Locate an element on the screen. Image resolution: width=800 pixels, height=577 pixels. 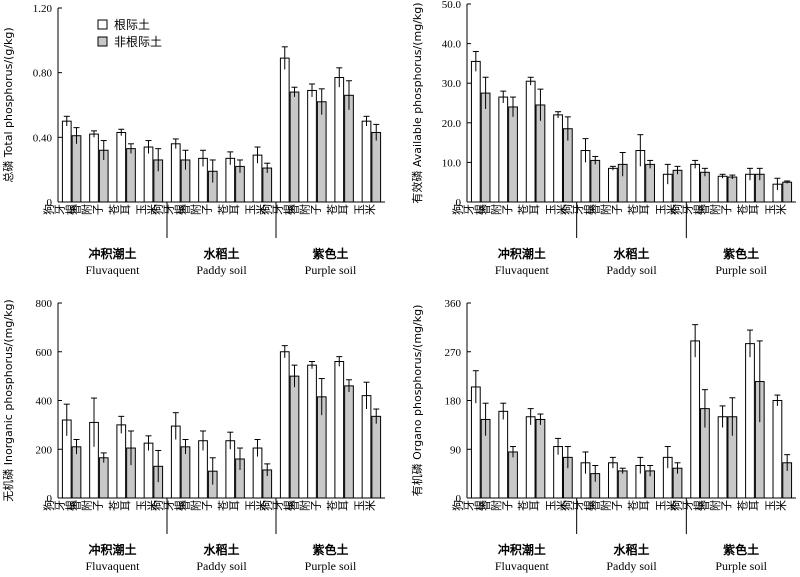
legend-swatch-non-rhizosphere is located at coordinates (102, 41).